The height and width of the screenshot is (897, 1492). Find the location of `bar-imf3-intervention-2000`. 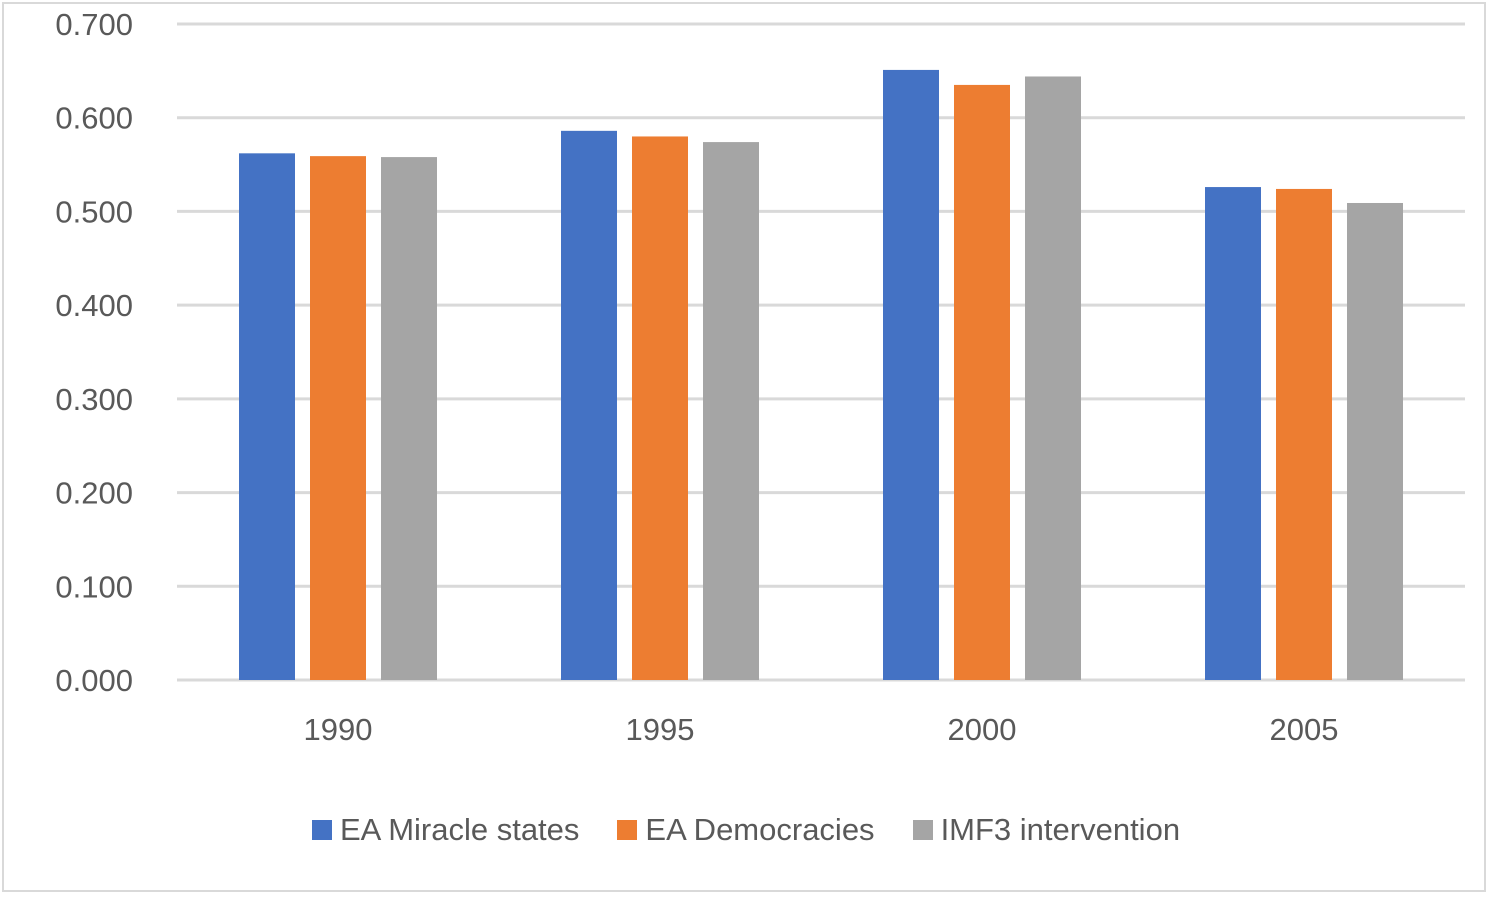

bar-imf3-intervention-2000 is located at coordinates (1053, 378).